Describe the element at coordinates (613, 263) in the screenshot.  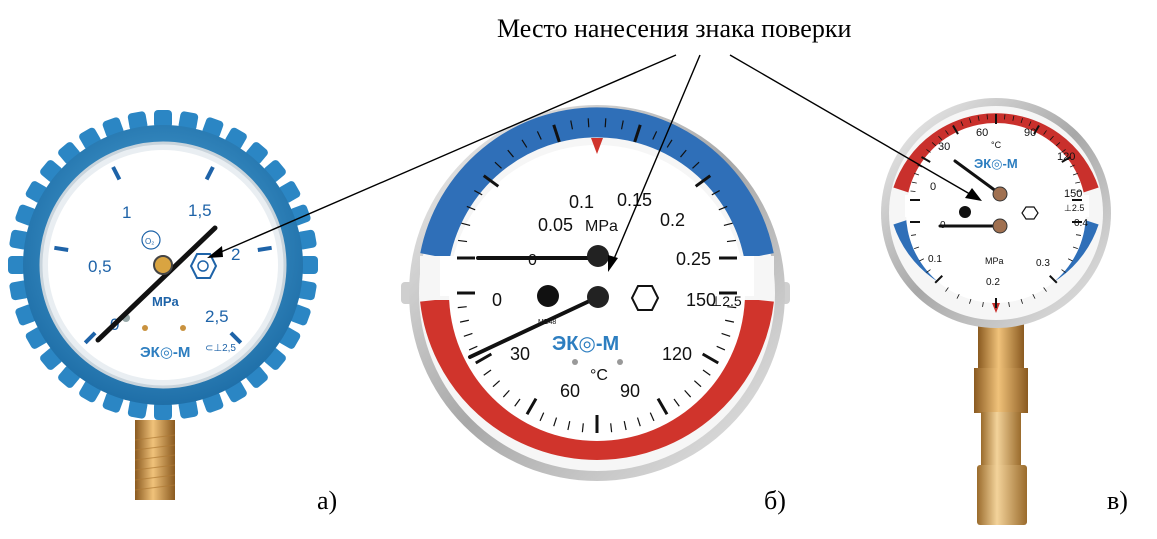
I see `arrow-head-b` at that location.